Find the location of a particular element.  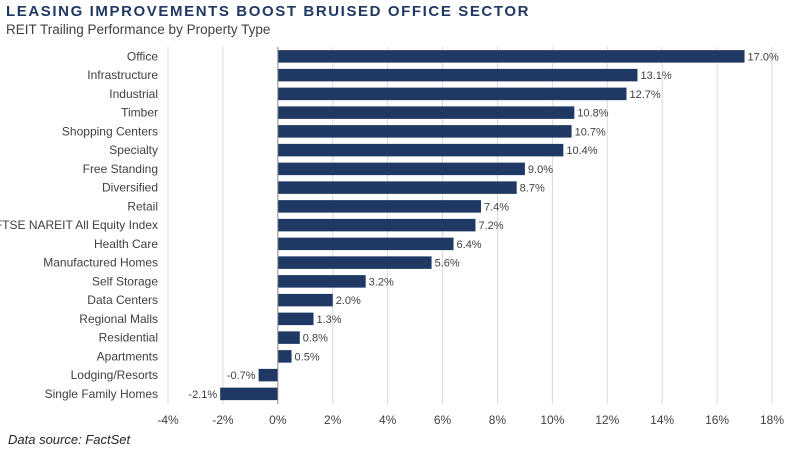

data-label: 10.7% is located at coordinates (590, 132).